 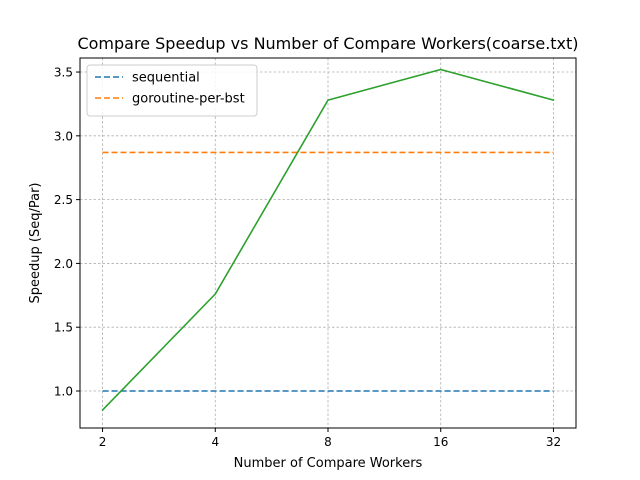 I want to click on y-axis-label: Speedup (Seq/Par), so click(x=35, y=243).